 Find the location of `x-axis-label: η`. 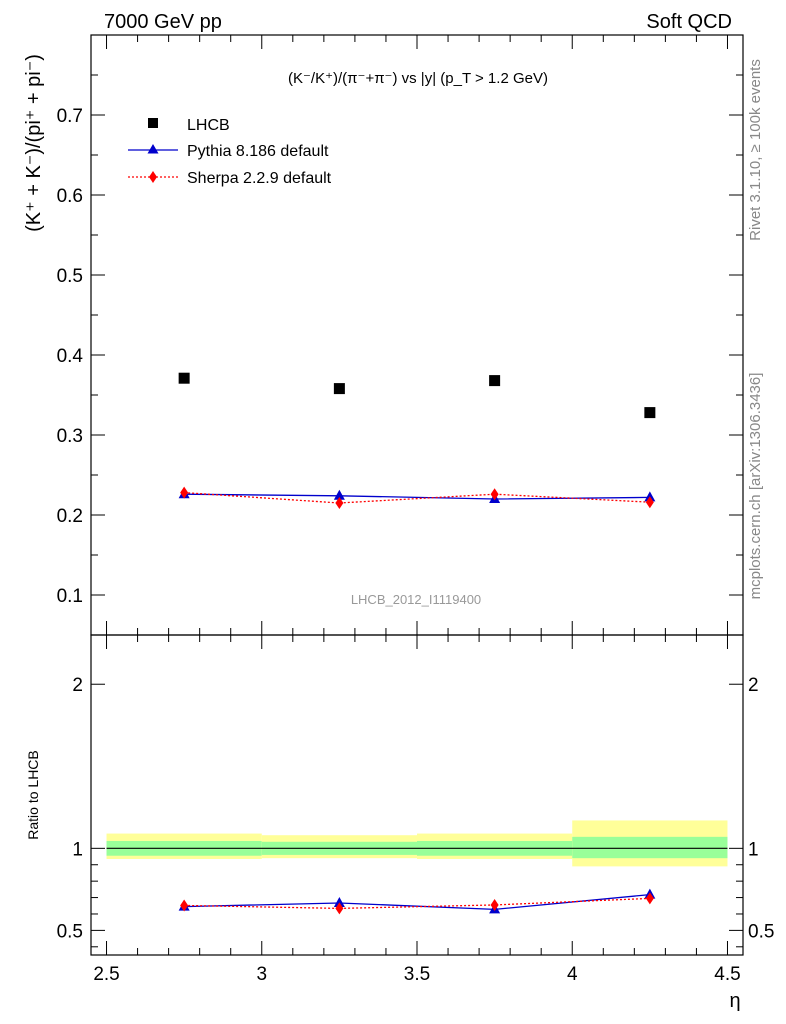

x-axis-label: η is located at coordinates (734, 1001).